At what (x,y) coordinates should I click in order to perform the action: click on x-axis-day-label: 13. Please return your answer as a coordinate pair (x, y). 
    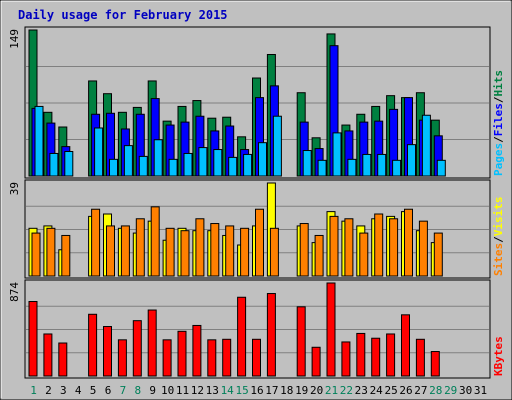
    Looking at the image, I should click on (212, 390).